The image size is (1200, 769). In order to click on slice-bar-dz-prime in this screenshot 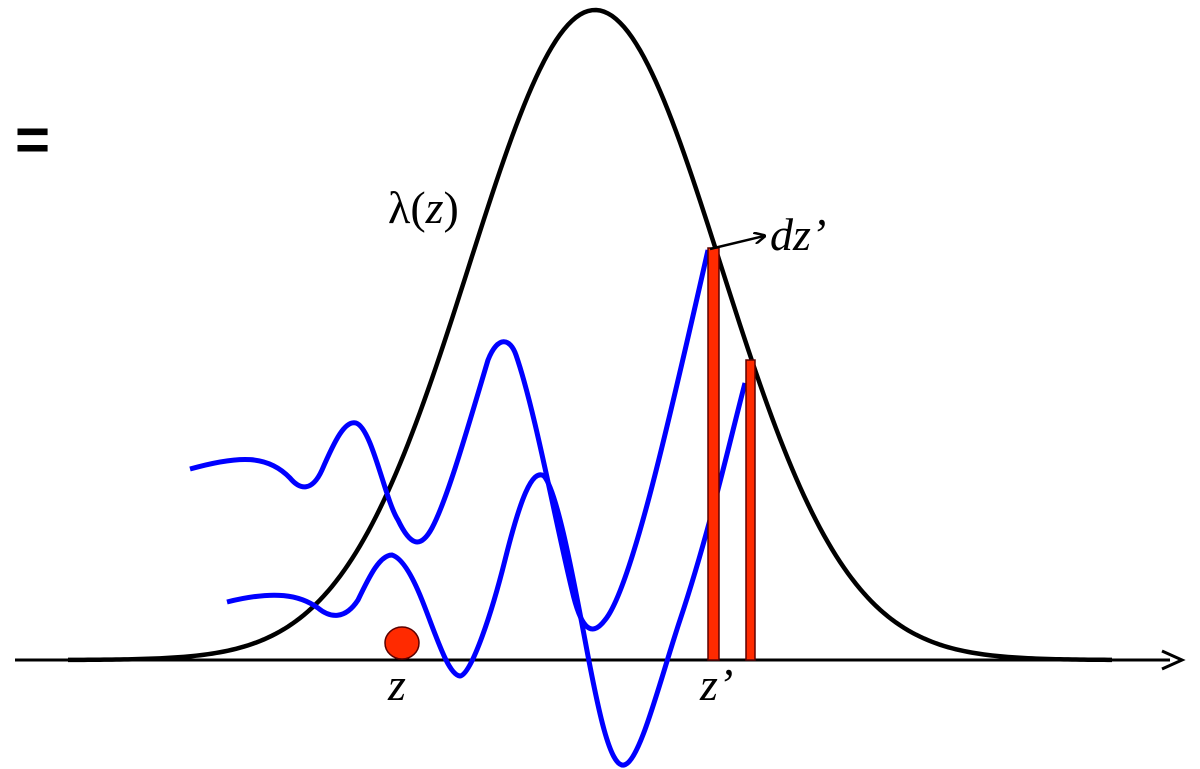, I will do `click(713, 454)`.